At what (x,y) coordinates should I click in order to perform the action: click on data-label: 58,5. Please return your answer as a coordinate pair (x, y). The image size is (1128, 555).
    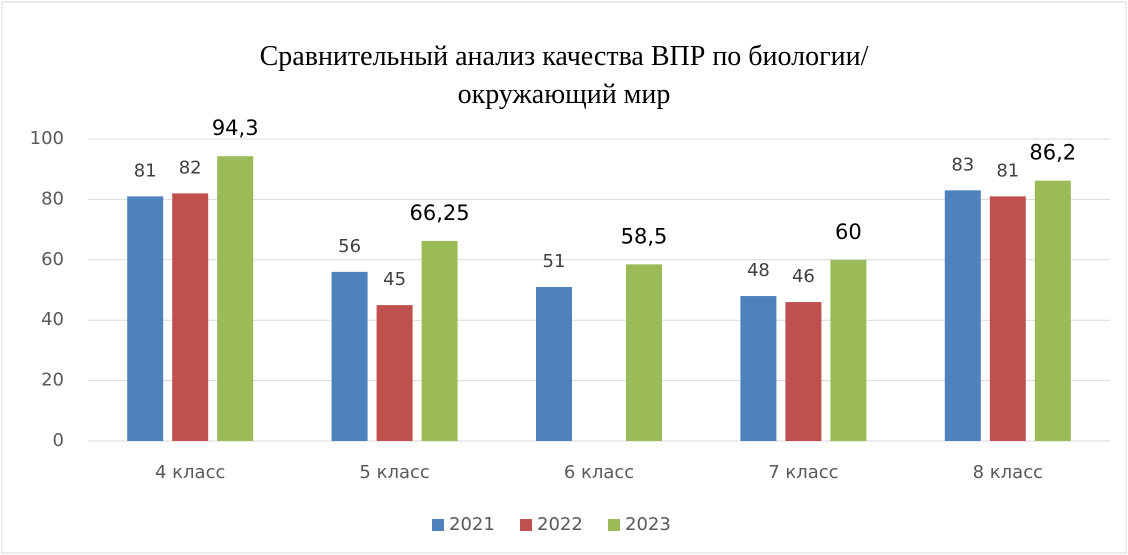
    Looking at the image, I should click on (644, 236).